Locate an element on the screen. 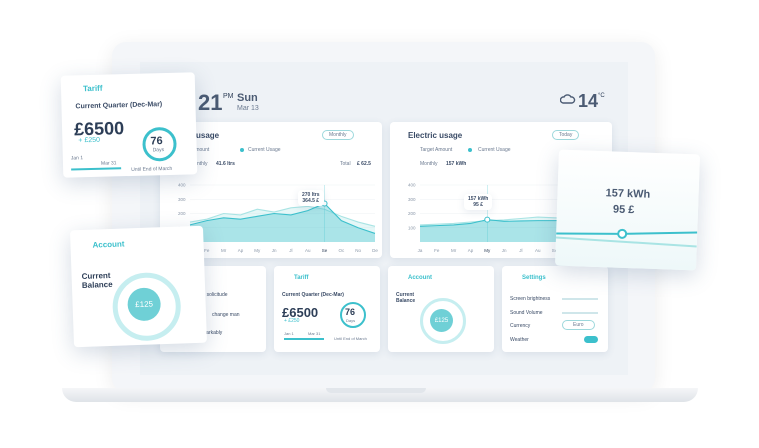  monthly-value: 157 kWh is located at coordinates (456, 164).